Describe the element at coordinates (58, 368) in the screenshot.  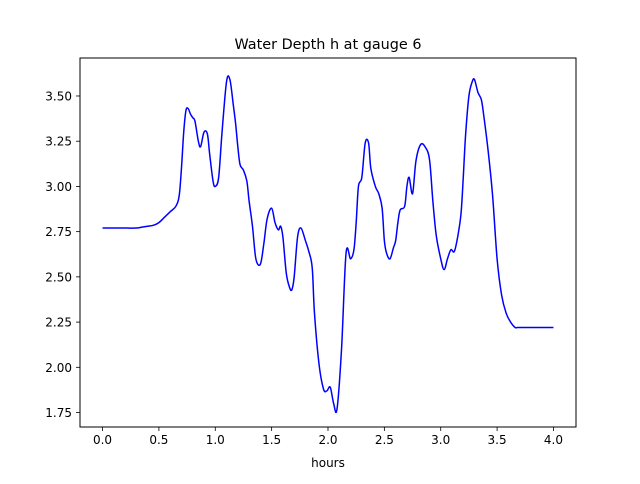
I see `y-tick-label: 2.00` at that location.